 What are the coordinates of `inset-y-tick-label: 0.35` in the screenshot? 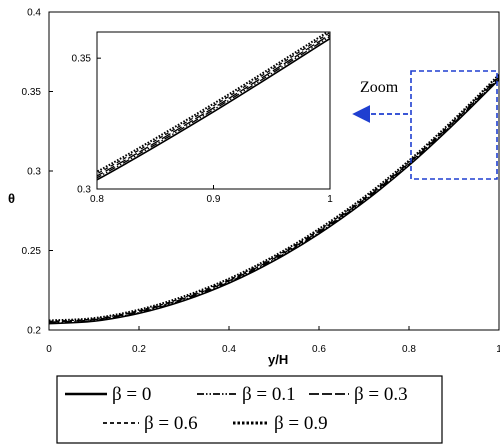 It's located at (82, 59).